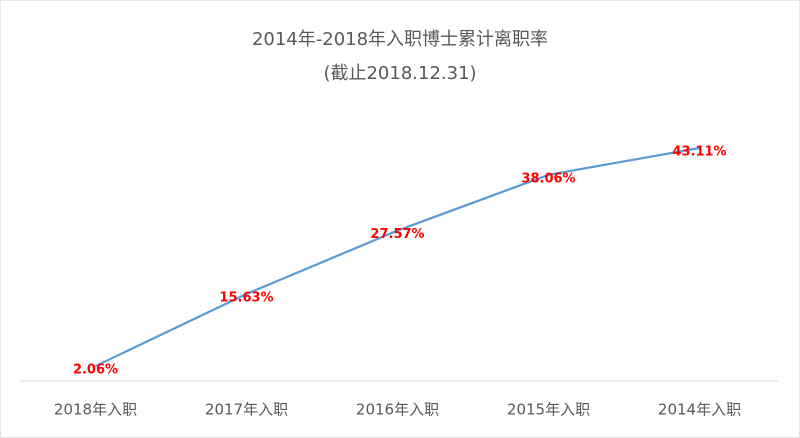 Image resolution: width=800 pixels, height=438 pixels. I want to click on x-tick-label: 2014年入职, so click(699, 410).